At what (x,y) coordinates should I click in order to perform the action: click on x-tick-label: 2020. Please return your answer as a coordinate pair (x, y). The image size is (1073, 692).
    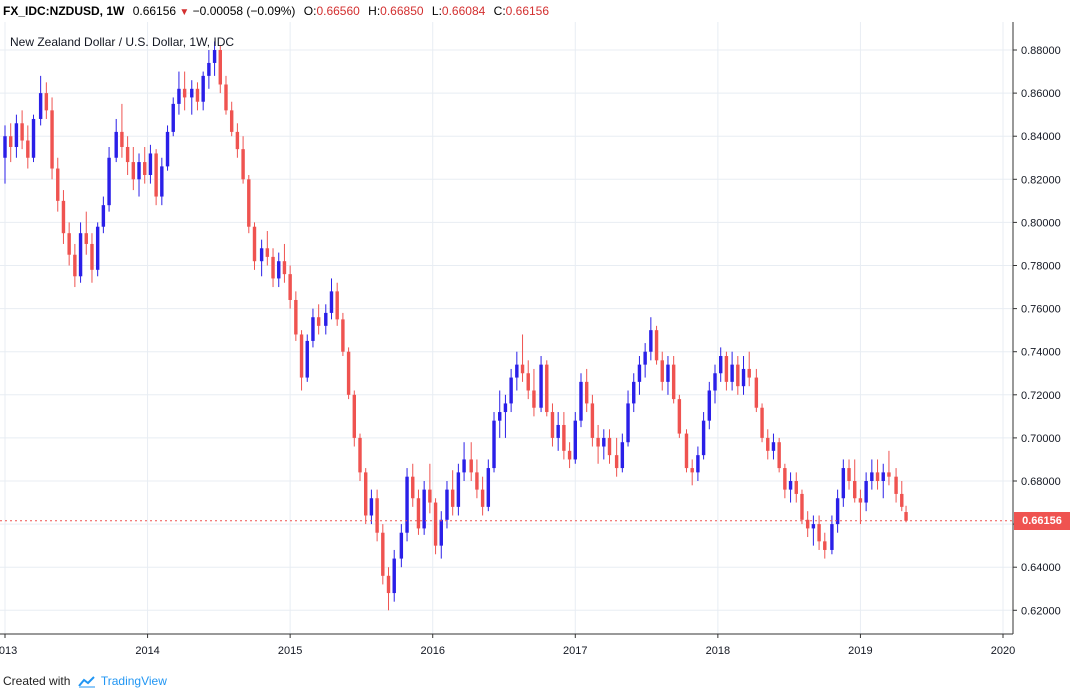
    Looking at the image, I should click on (1003, 651).